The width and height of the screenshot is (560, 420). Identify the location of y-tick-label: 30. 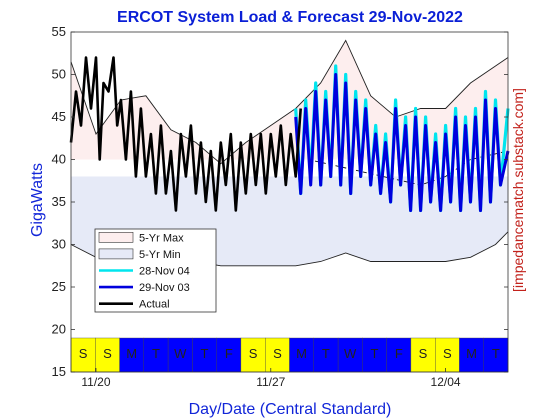
(59, 244).